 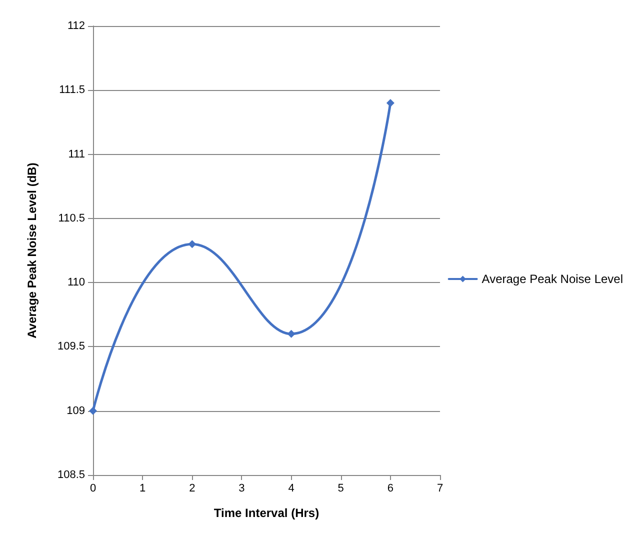 I want to click on x-tick-label: 3, so click(x=241, y=488).